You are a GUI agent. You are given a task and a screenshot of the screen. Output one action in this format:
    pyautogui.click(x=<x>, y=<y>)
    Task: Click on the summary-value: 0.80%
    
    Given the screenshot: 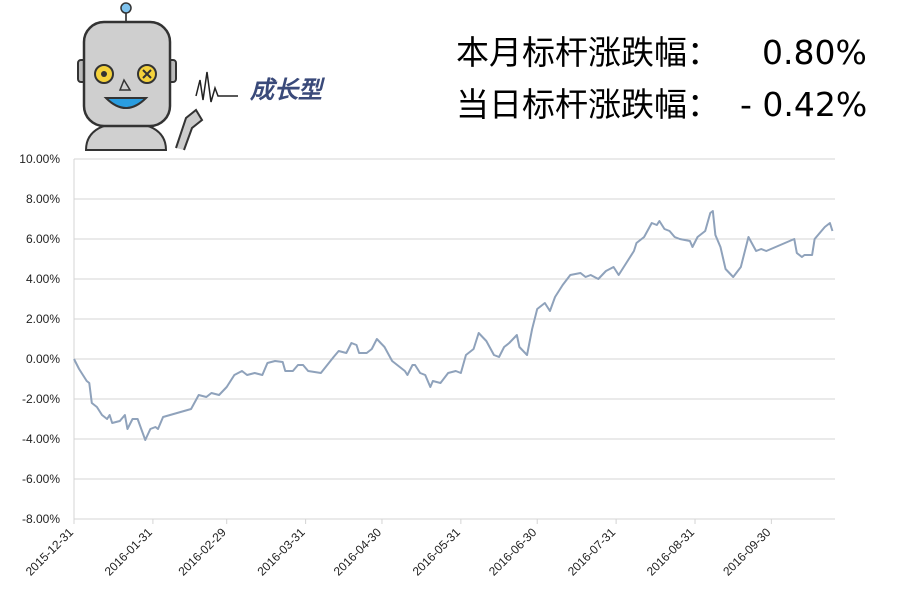 What is the action you would take?
    pyautogui.click(x=814, y=52)
    